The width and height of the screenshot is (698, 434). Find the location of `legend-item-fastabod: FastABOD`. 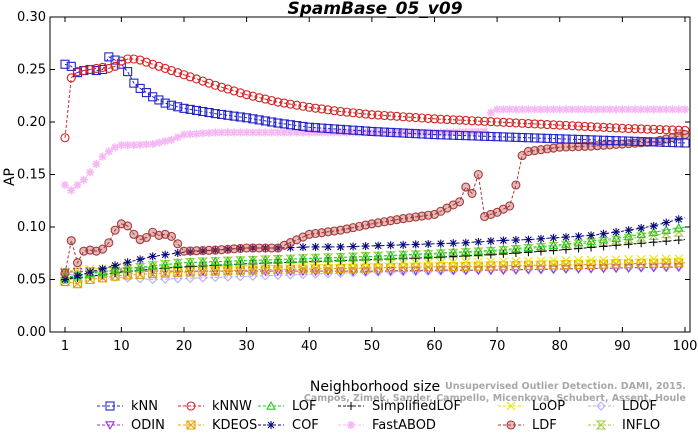

legend-item-fastabod: FastABOD is located at coordinates (387, 425).